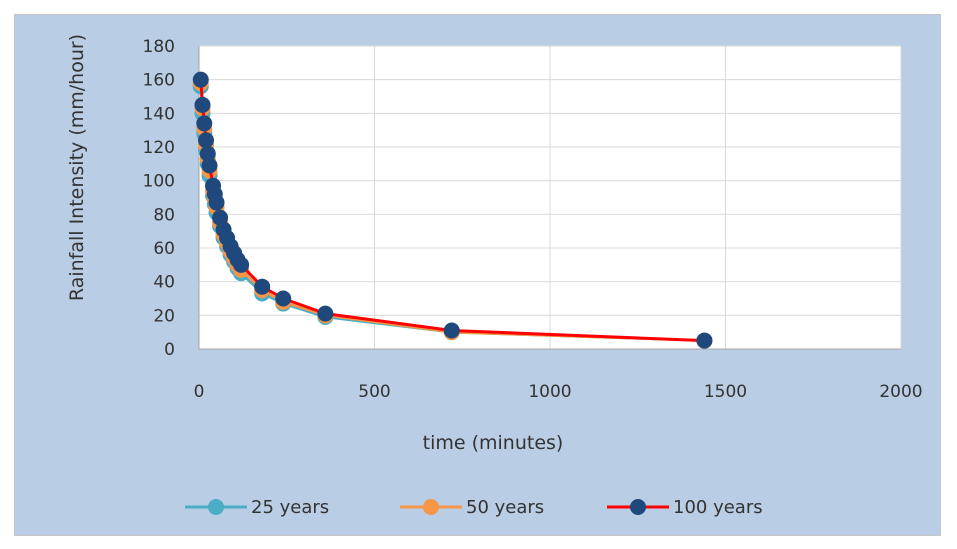 Image resolution: width=957 pixels, height=549 pixels. What do you see at coordinates (549, 392) in the screenshot?
I see `x-tick-label: 1000` at bounding box center [549, 392].